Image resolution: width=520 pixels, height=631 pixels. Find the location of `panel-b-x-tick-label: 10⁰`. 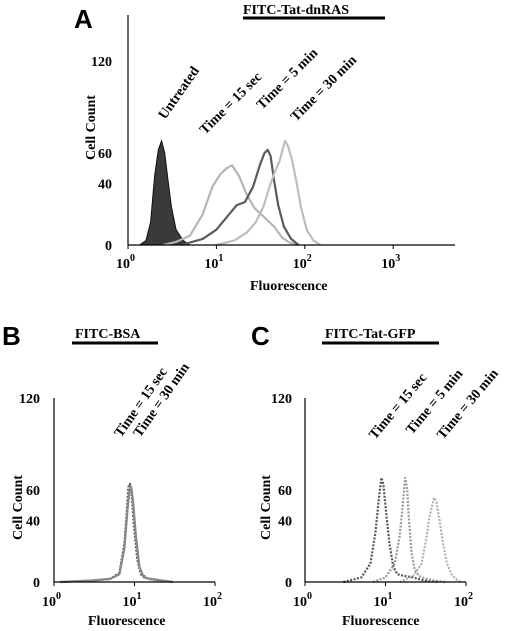

panel-b-x-tick-label: 10⁰ is located at coordinates (51, 600).